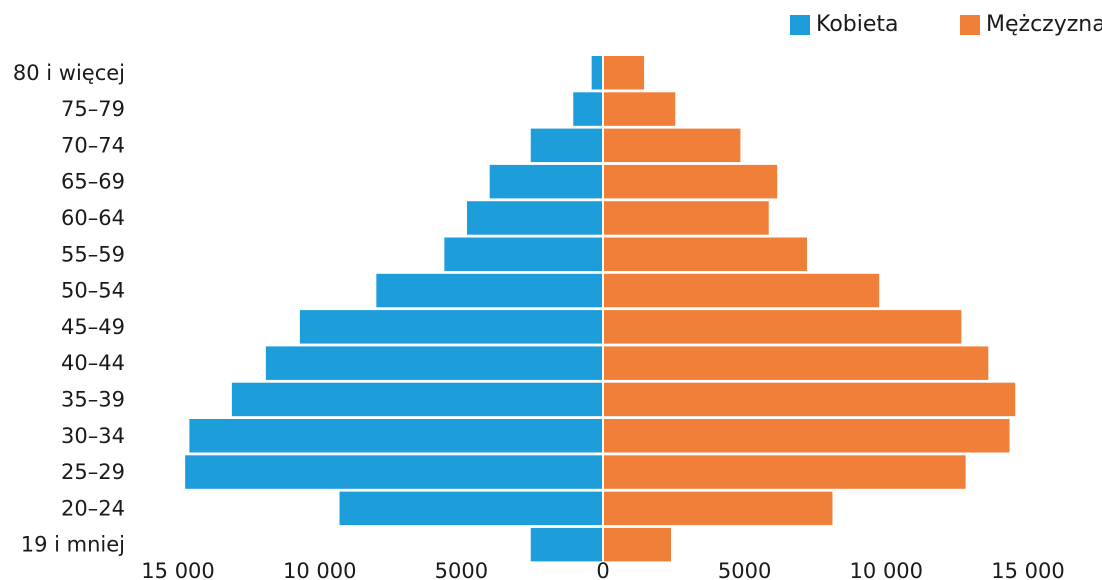 This screenshot has width=1102, height=580. Describe the element at coordinates (857, 24) in the screenshot. I see `legend-label-kobieta: Kobieta` at that location.